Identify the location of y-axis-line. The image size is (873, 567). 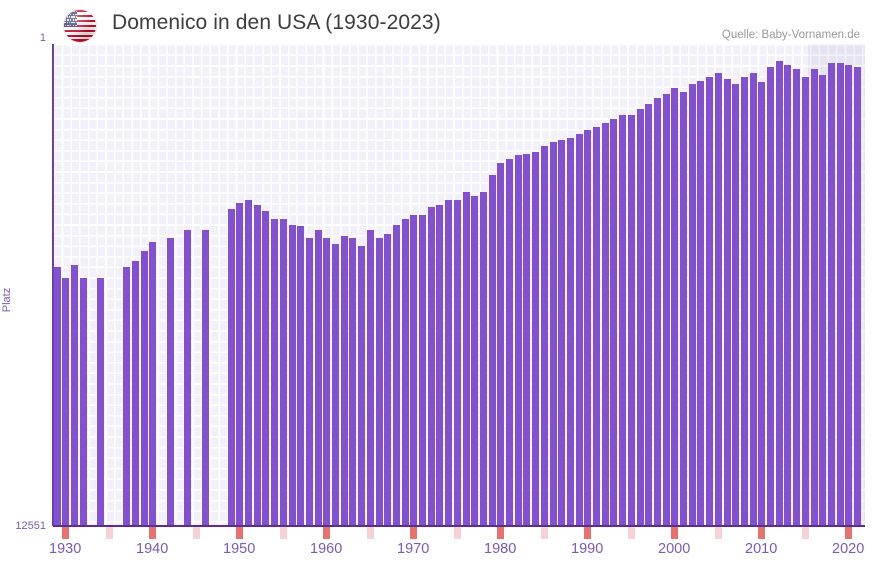
(53, 285).